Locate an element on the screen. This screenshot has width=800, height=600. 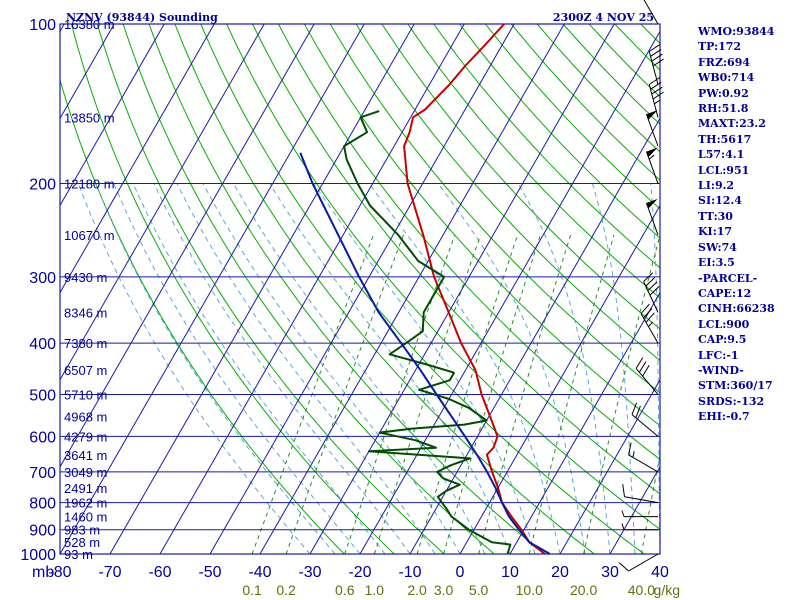
stability-index-item: CAPE:12 is located at coordinates (725, 293).